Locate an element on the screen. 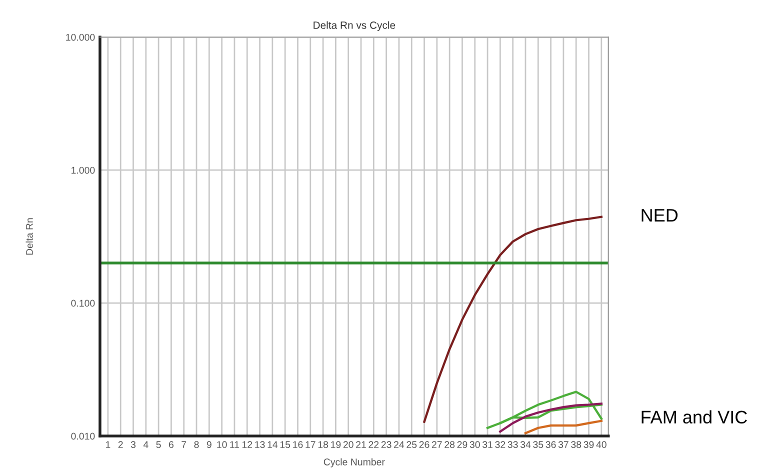 This screenshot has width=775, height=476. x-tick-label: 5 is located at coordinates (158, 444).